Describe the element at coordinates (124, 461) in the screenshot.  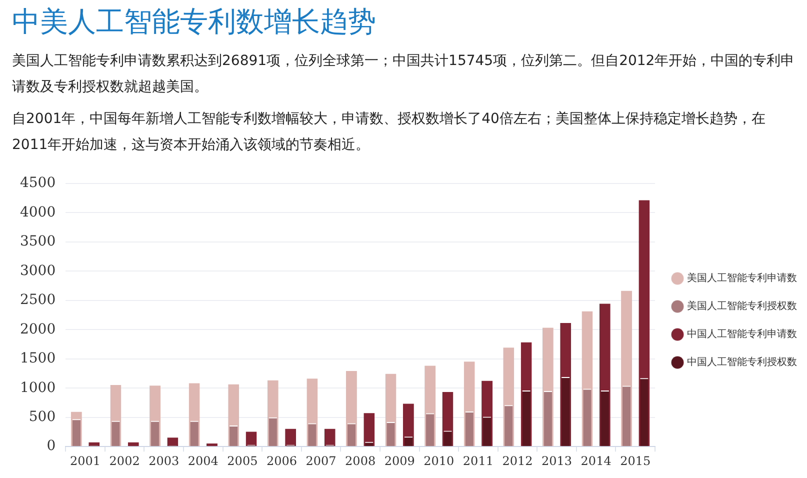
I see `x-tick-label: 2002` at that location.